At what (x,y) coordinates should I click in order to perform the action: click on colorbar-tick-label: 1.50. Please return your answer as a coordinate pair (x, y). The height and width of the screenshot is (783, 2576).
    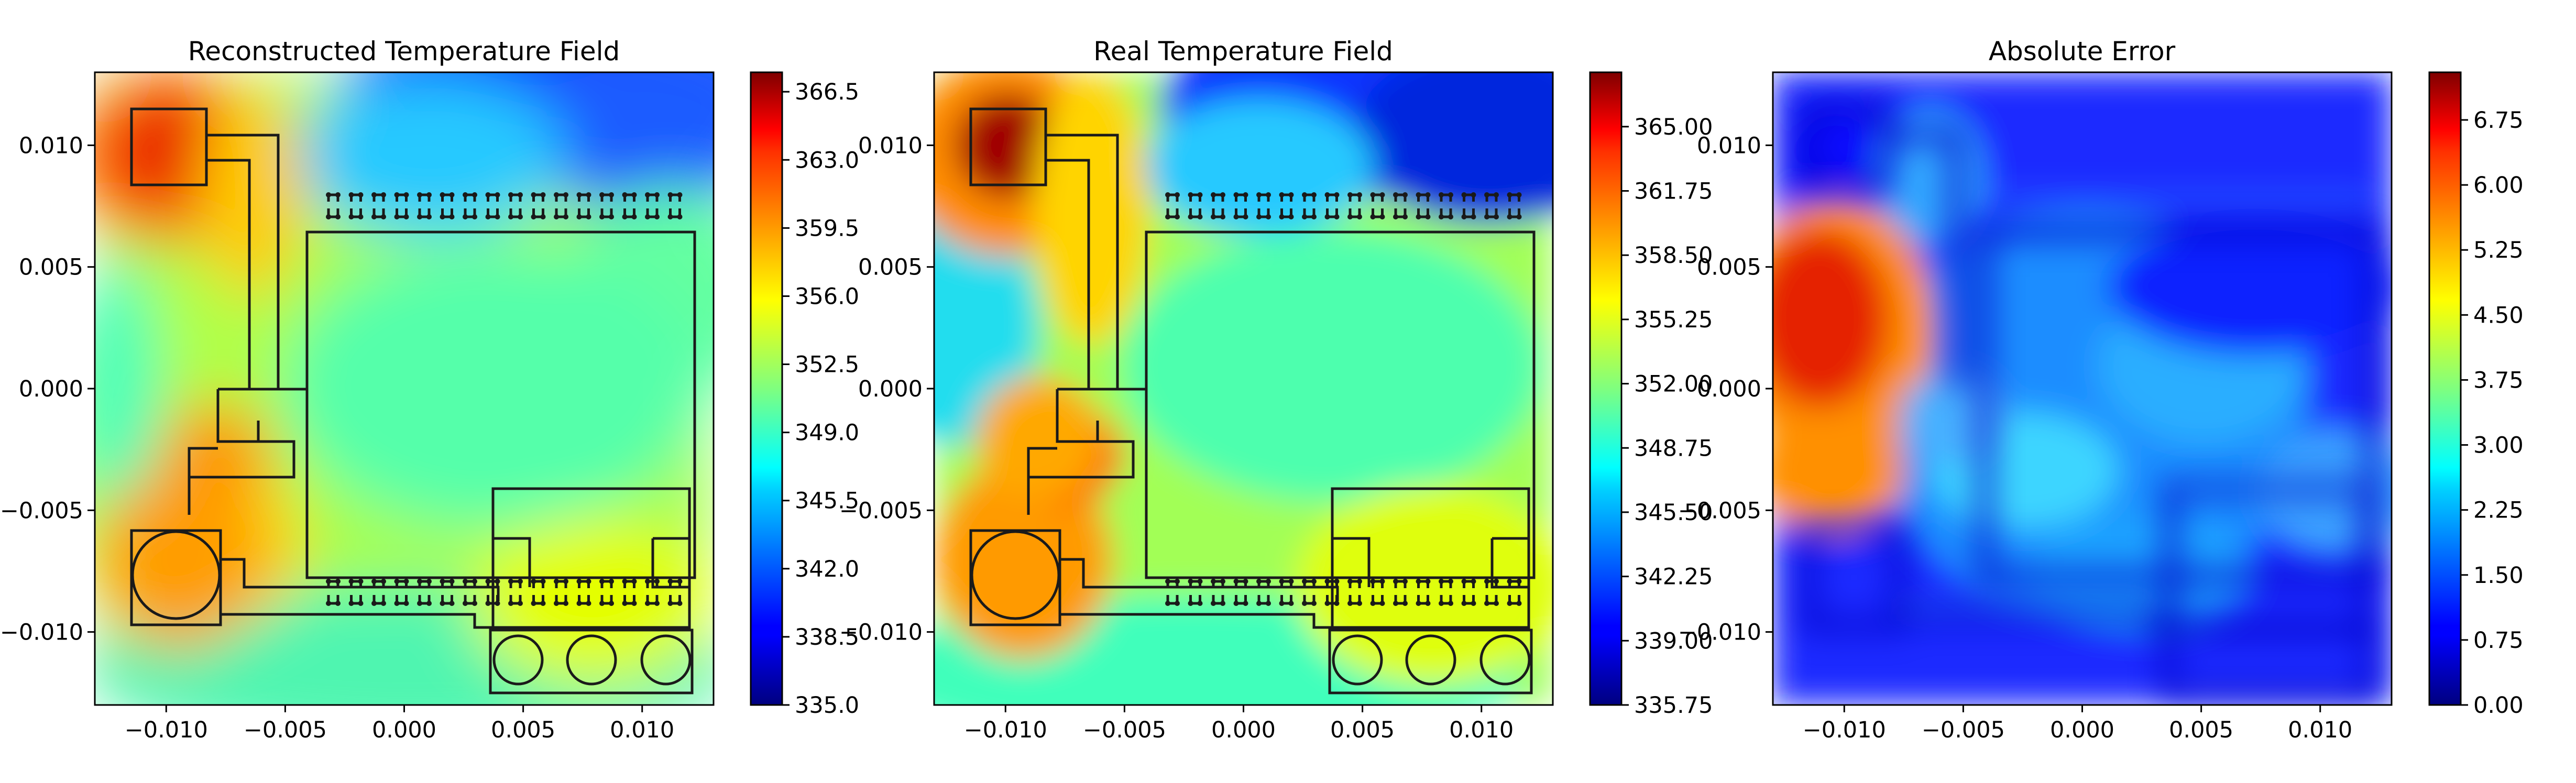
    Looking at the image, I should click on (2498, 576).